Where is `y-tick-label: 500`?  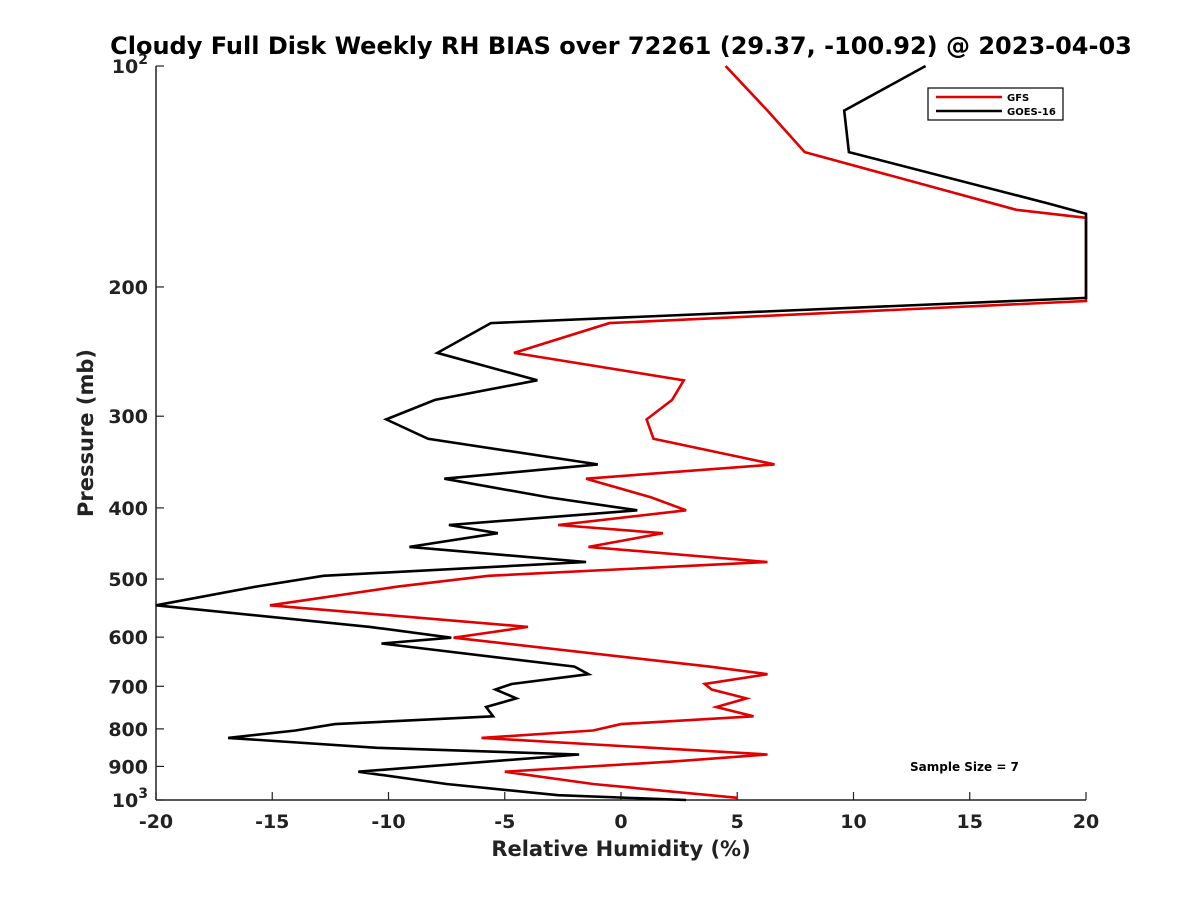 y-tick-label: 500 is located at coordinates (128, 580).